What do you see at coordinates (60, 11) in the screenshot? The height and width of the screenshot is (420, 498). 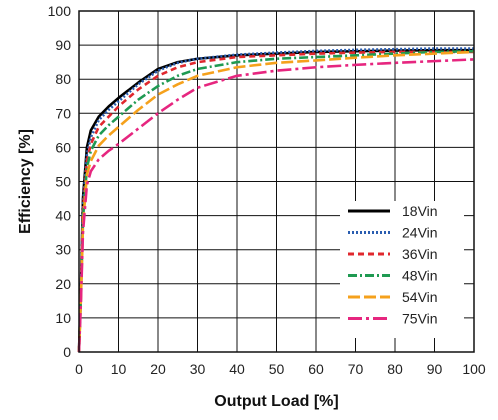 I see `y-tick-label: 100` at bounding box center [60, 11].